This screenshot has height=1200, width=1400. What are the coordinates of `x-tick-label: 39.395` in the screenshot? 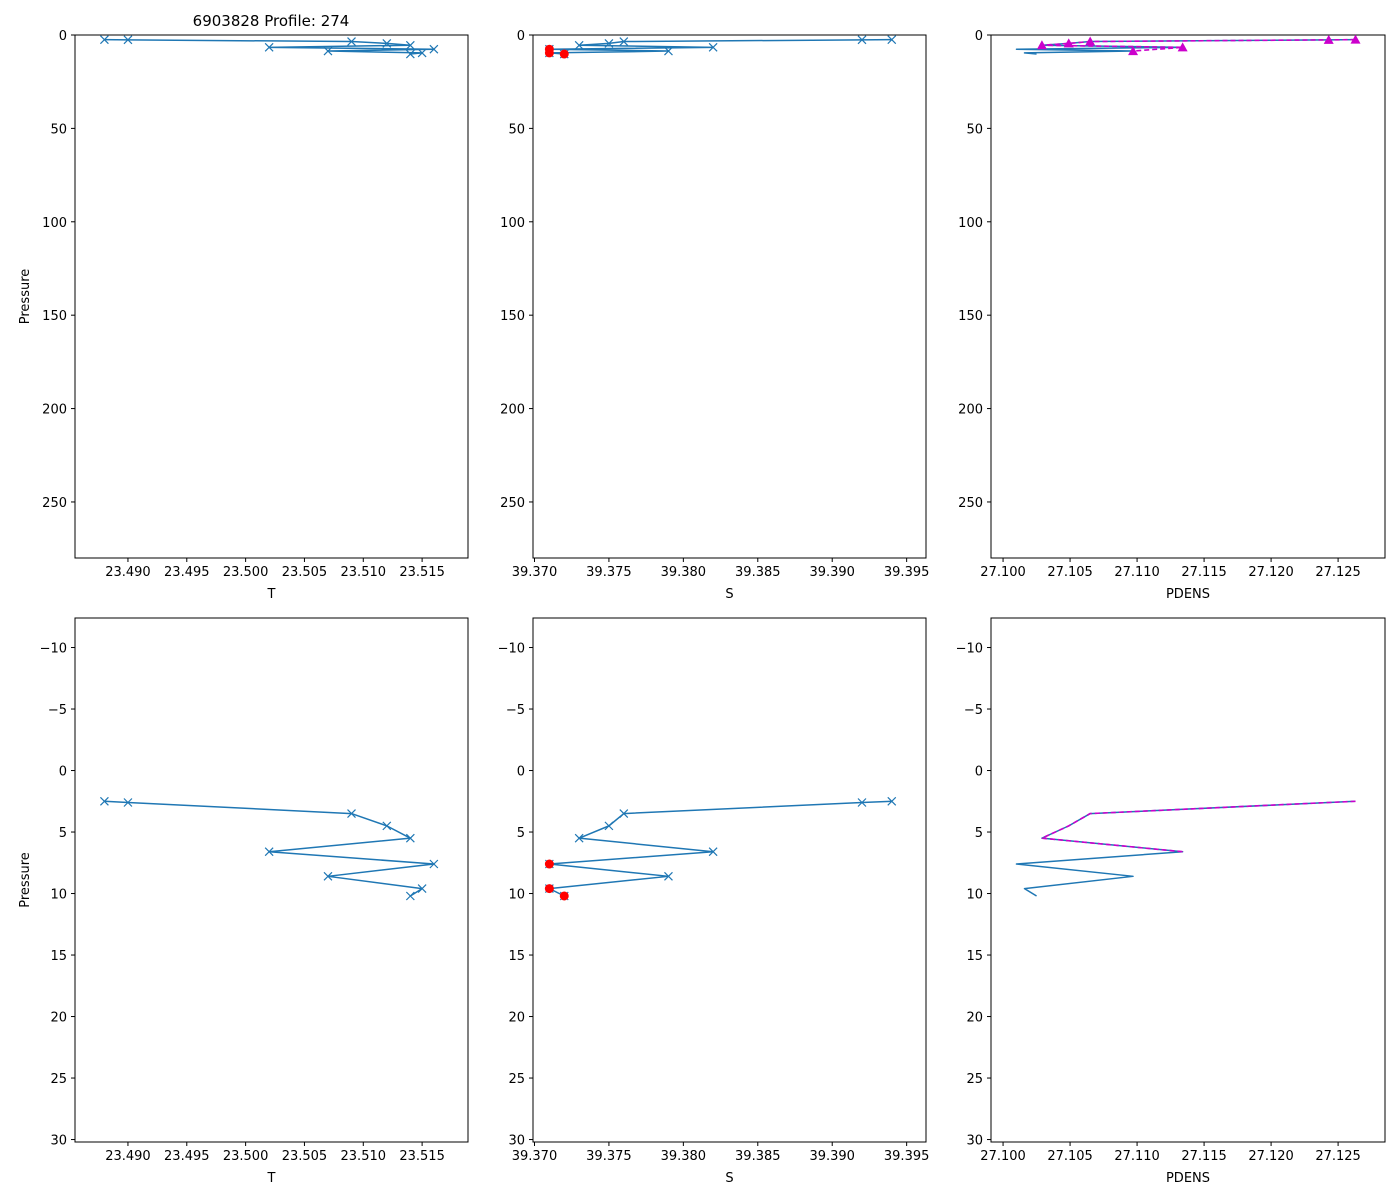 It's located at (907, 572).